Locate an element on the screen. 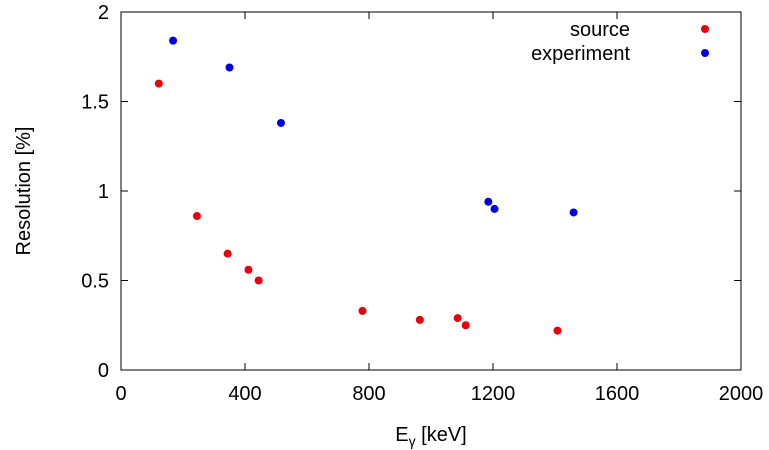  y-tick-label: 0 is located at coordinates (103, 371).